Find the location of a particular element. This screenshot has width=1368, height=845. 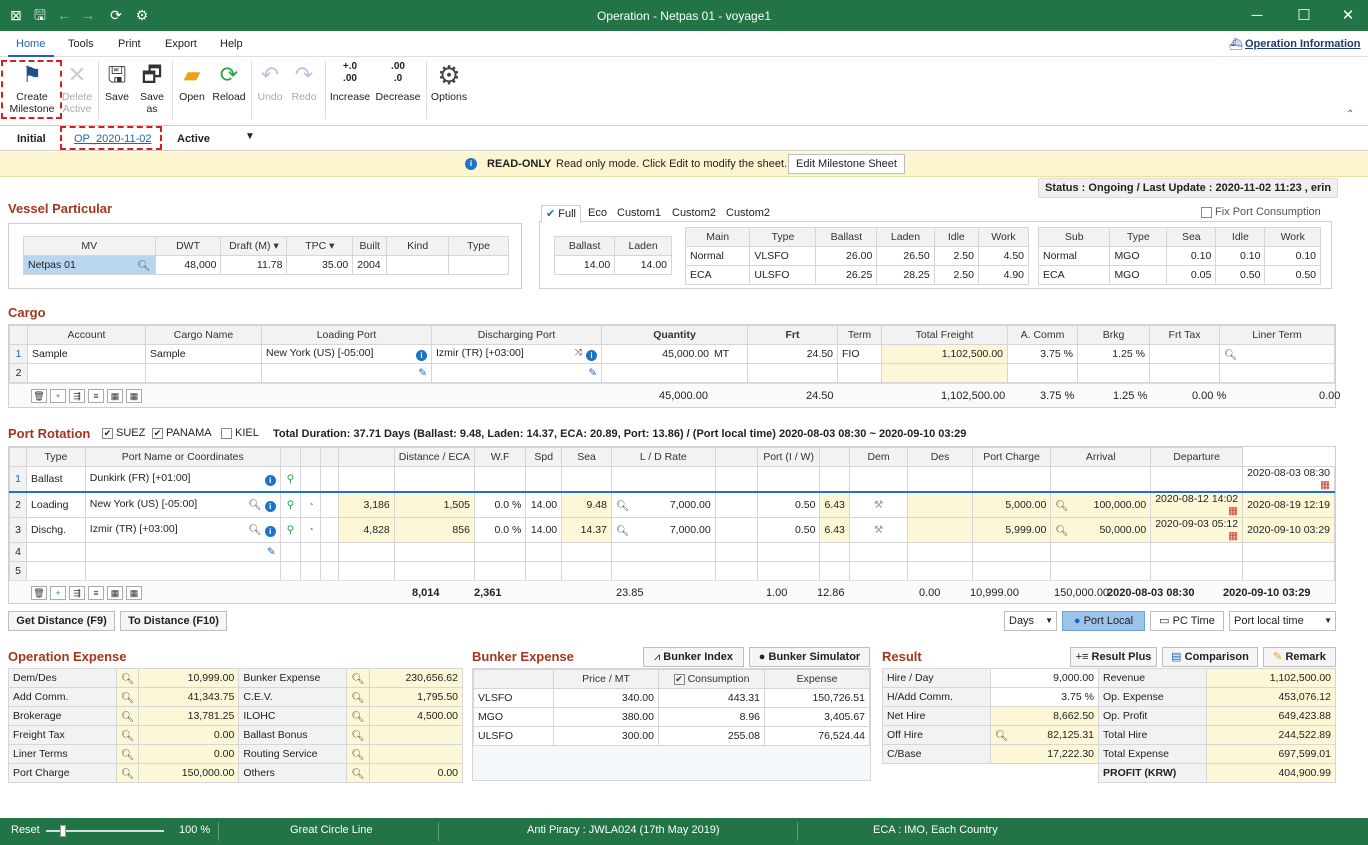

type-cell: Dischg. is located at coordinates (56, 530).